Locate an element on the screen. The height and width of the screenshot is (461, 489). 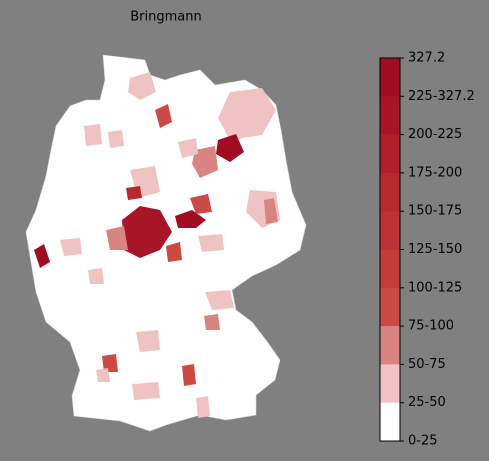
colorbar-label: 327.2 is located at coordinates (426, 58).